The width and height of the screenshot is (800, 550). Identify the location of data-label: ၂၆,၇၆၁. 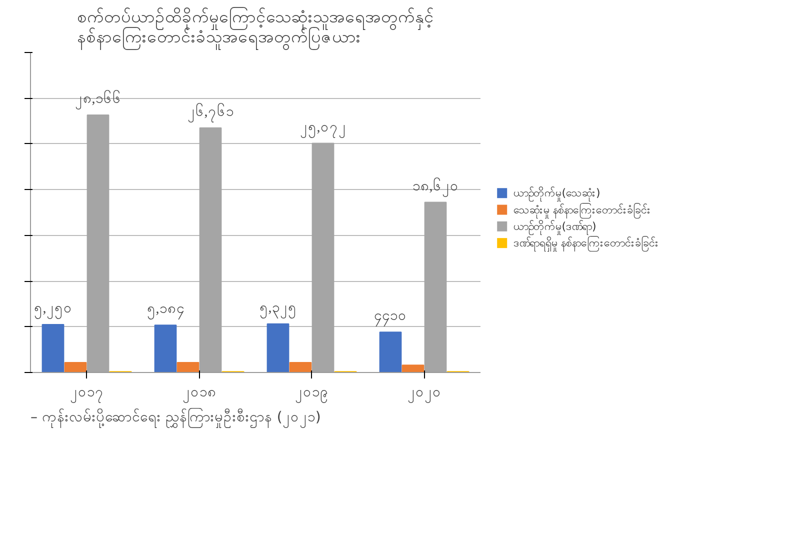
(210, 113).